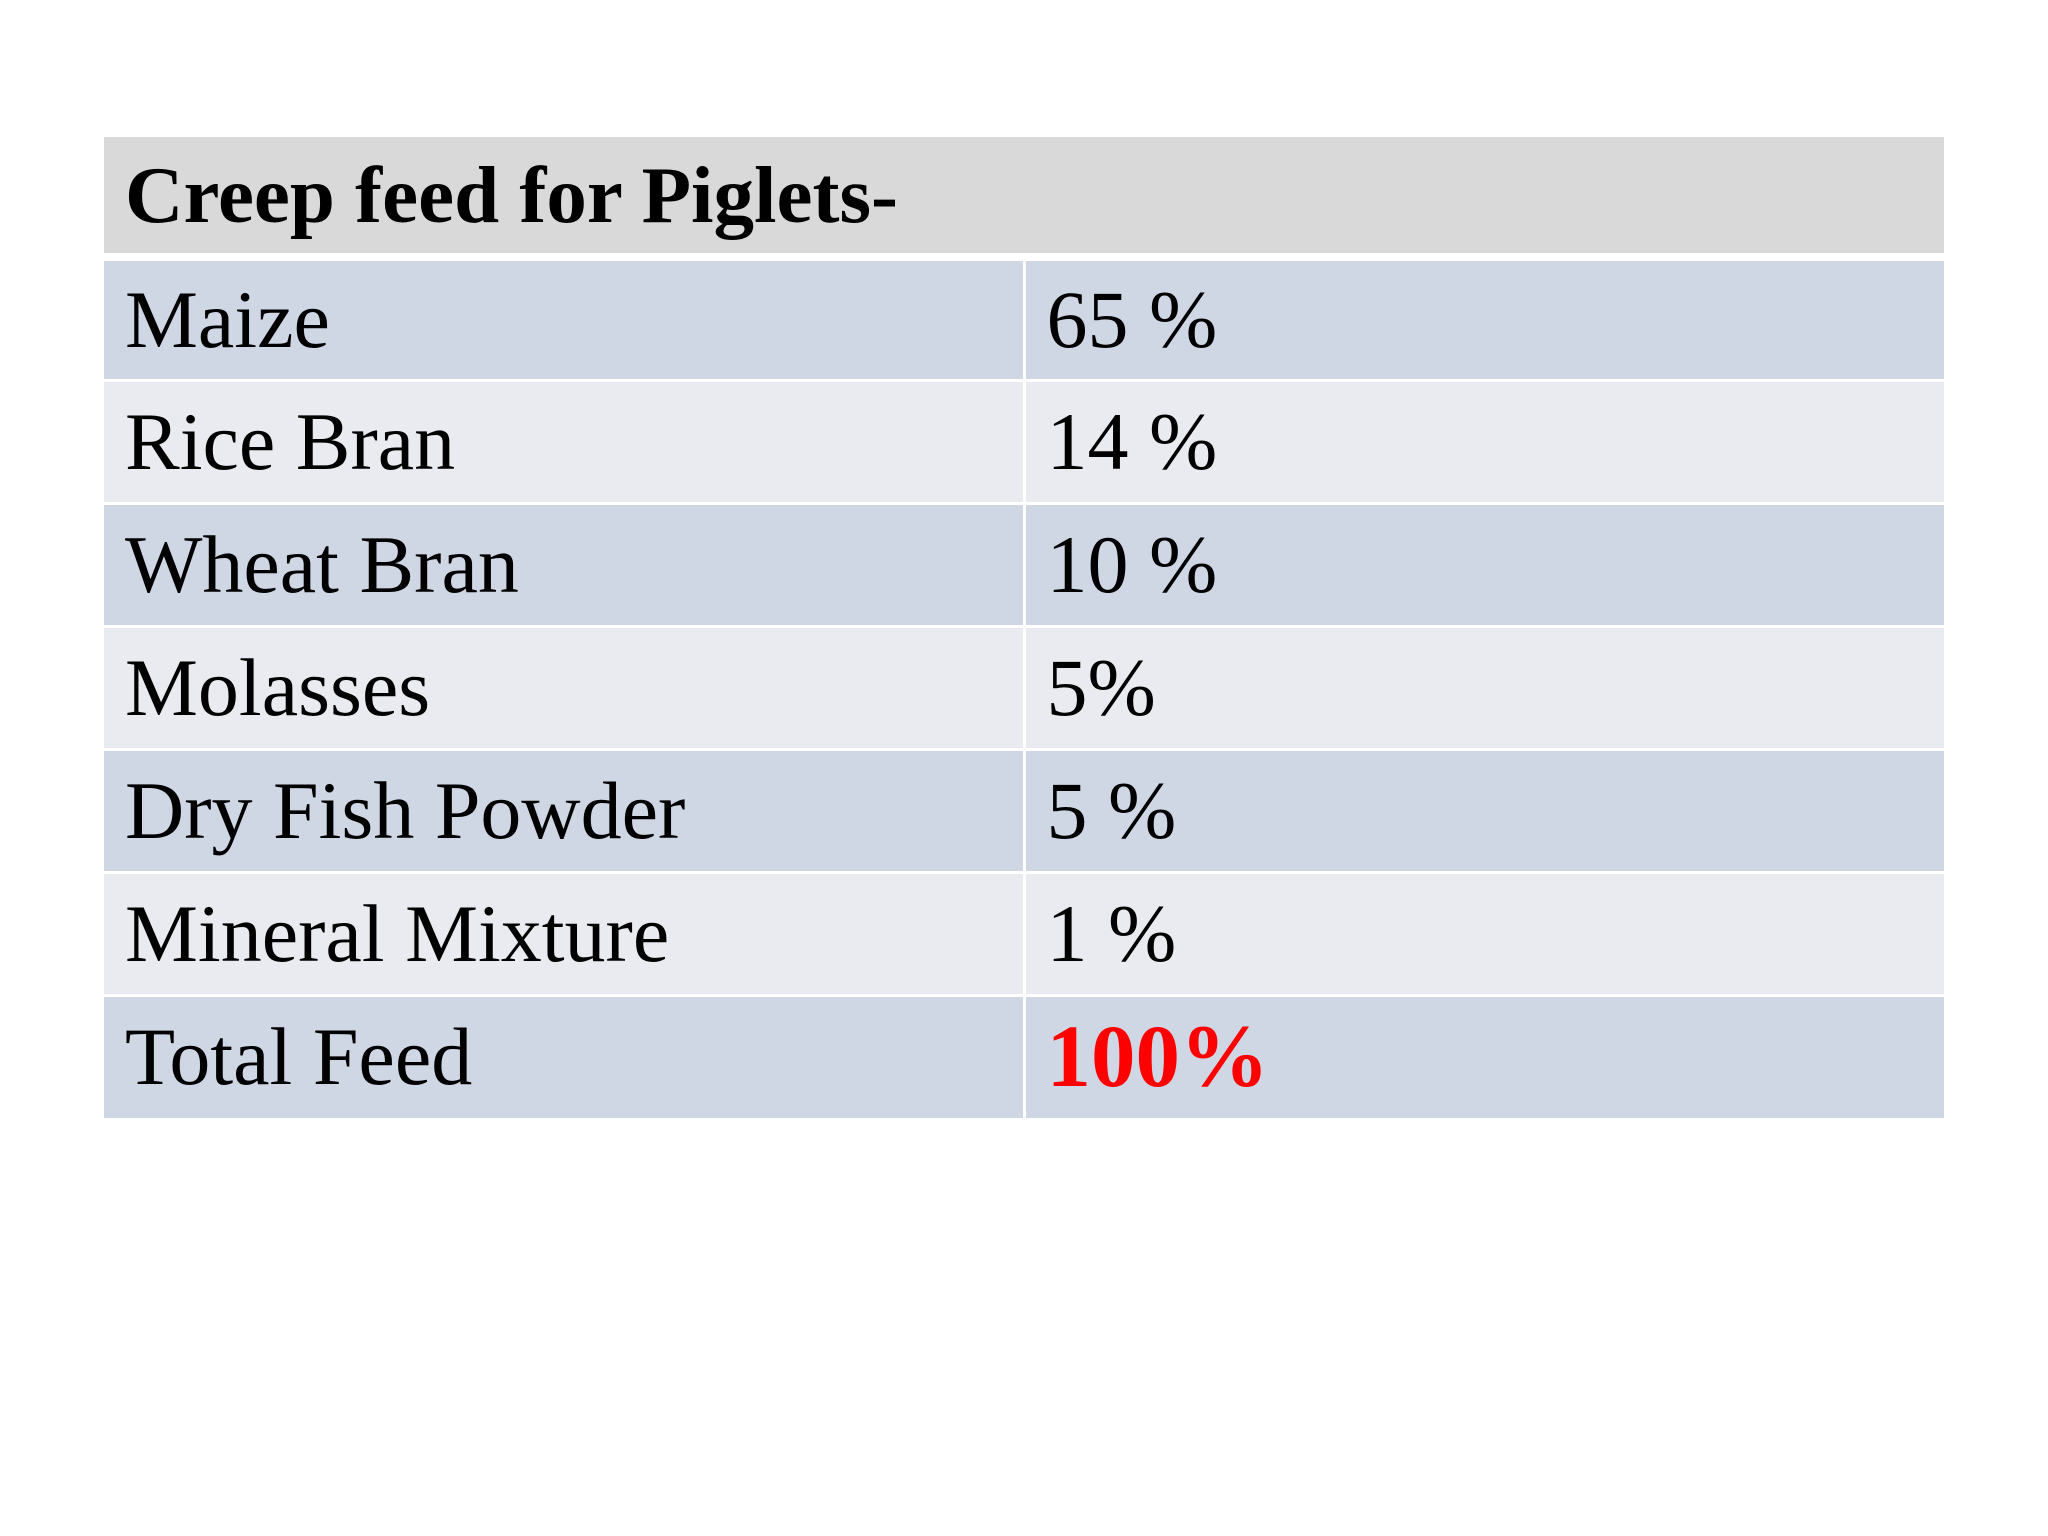 The image size is (2048, 1536). Describe the element at coordinates (565, 809) in the screenshot. I see `ingredient-cell: Dry Fish Powder` at that location.